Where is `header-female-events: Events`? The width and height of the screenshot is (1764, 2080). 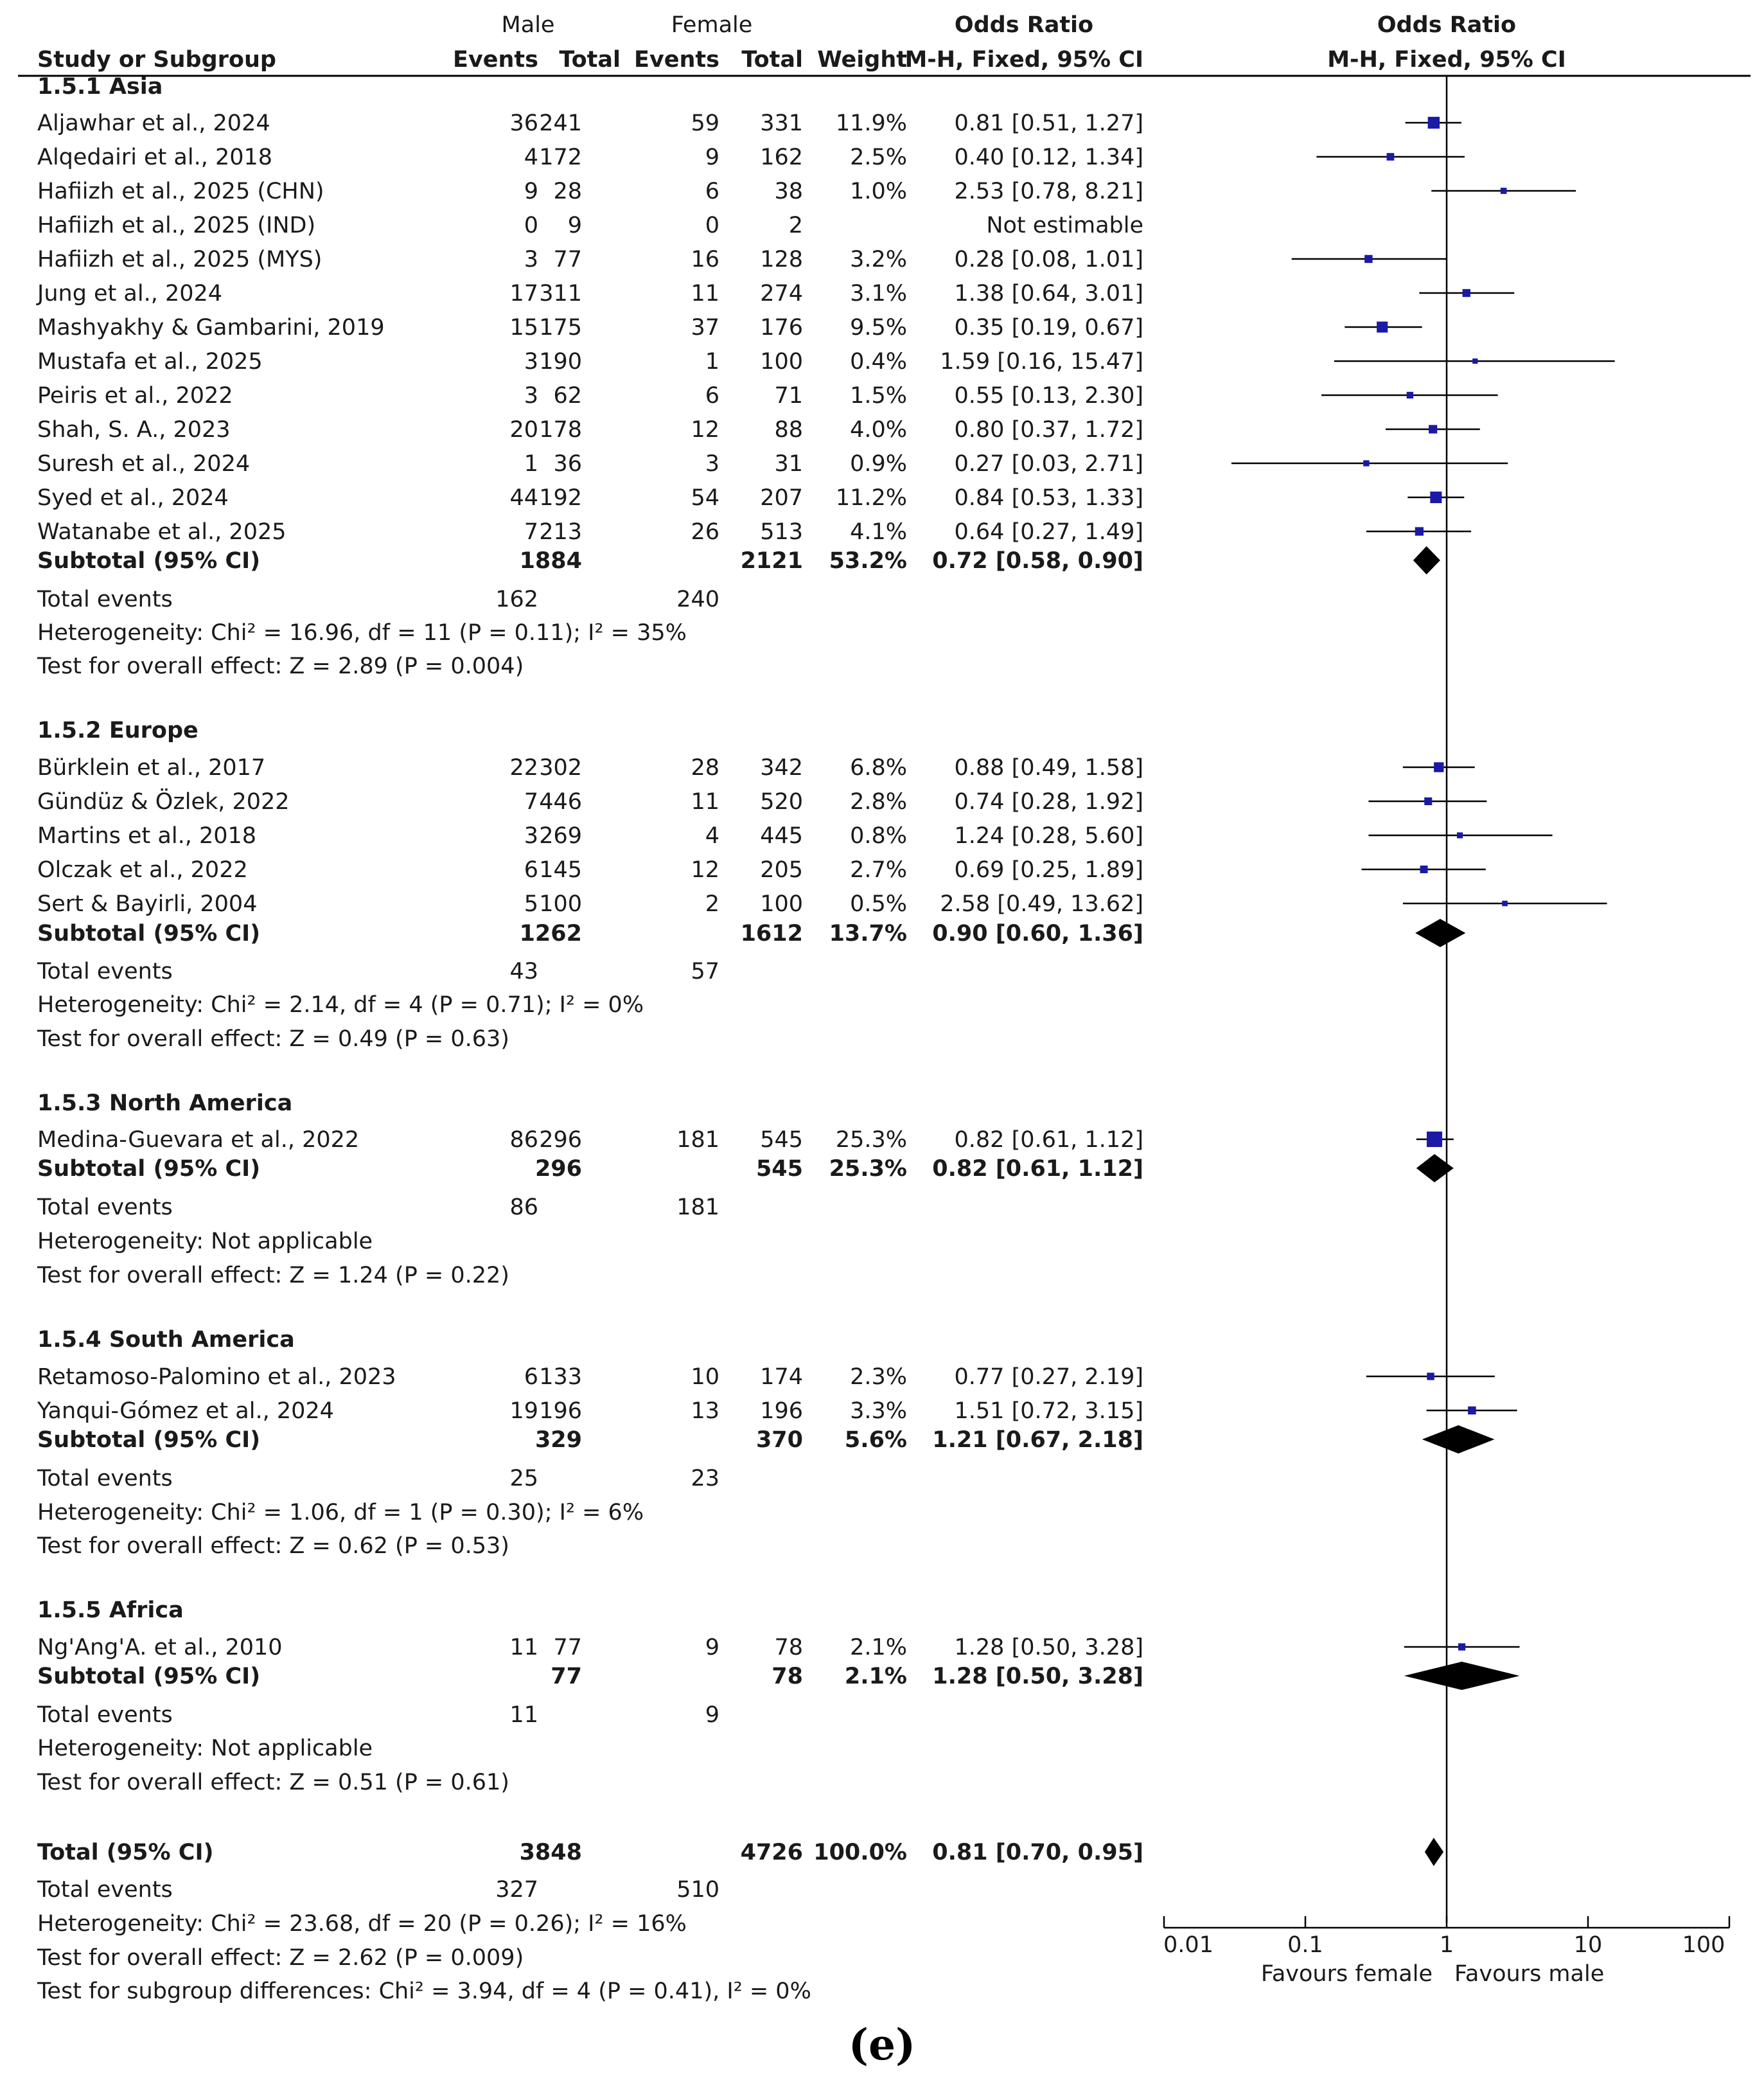
header-female-events: Events is located at coordinates (676, 60).